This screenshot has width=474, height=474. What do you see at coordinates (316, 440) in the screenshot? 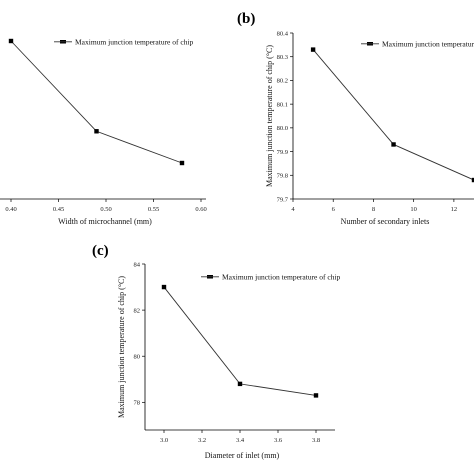
I see `x-tick-label: 3.8` at bounding box center [316, 440].